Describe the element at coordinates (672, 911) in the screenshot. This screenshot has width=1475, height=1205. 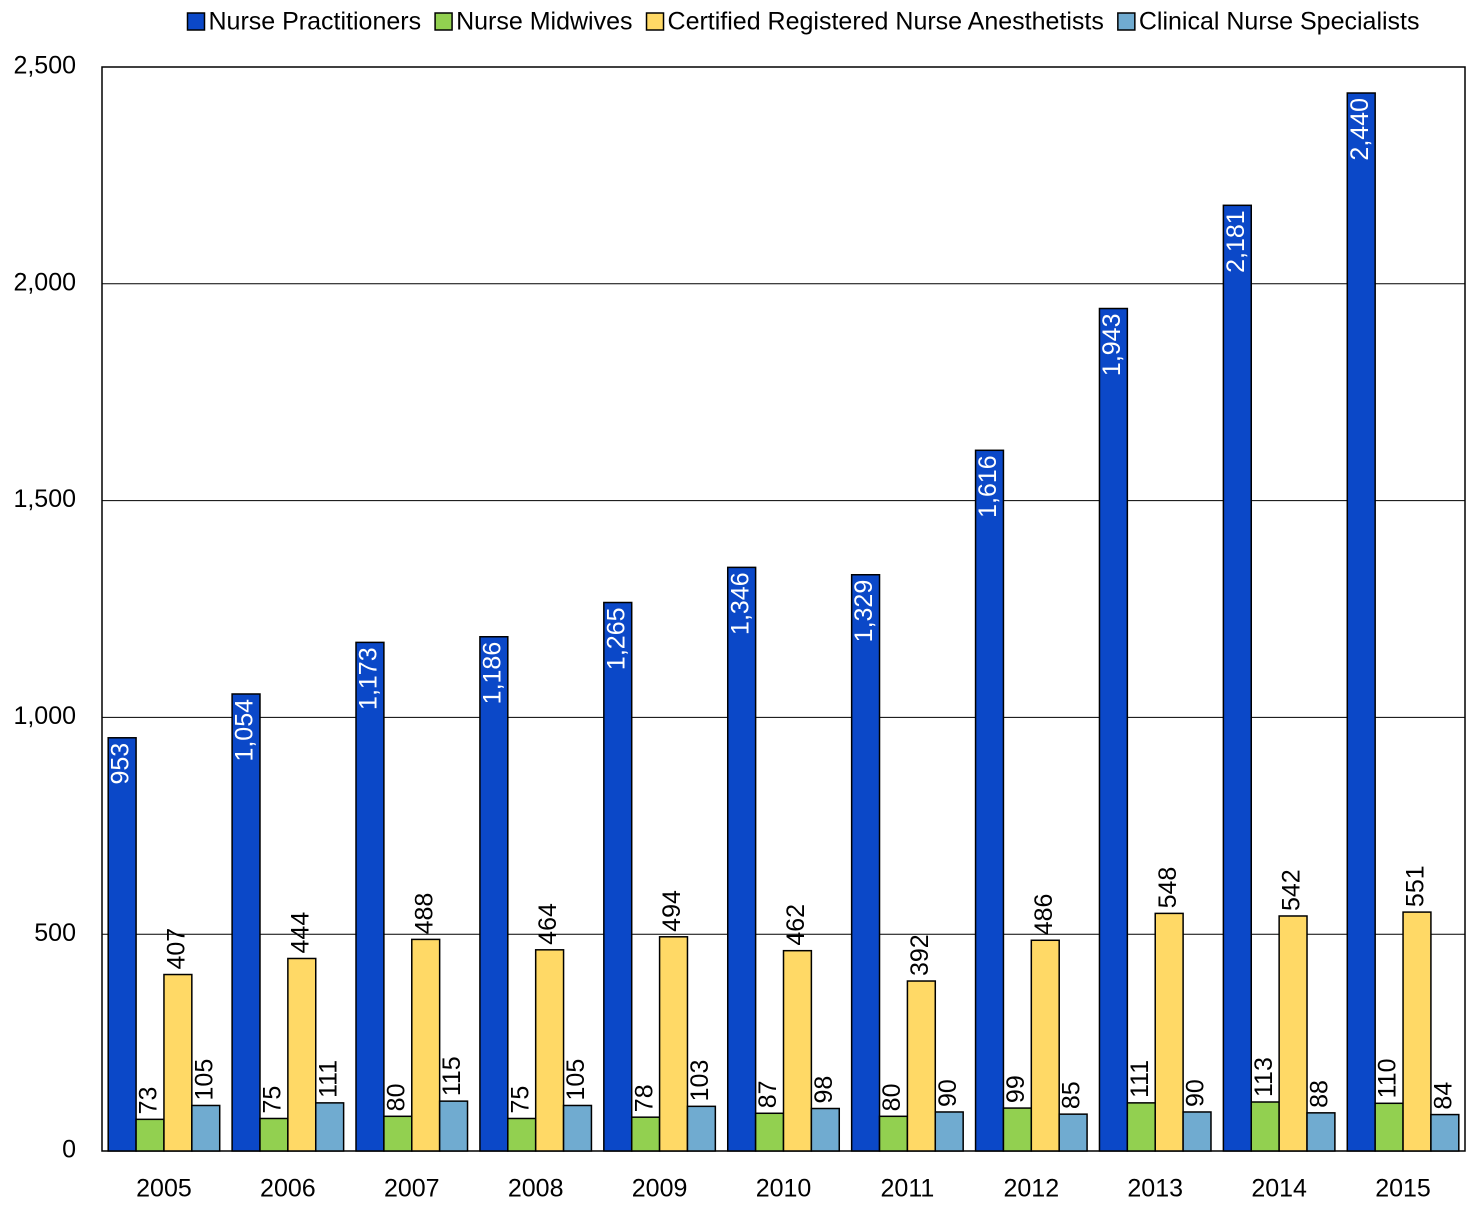
I see `value-label: 494` at that location.